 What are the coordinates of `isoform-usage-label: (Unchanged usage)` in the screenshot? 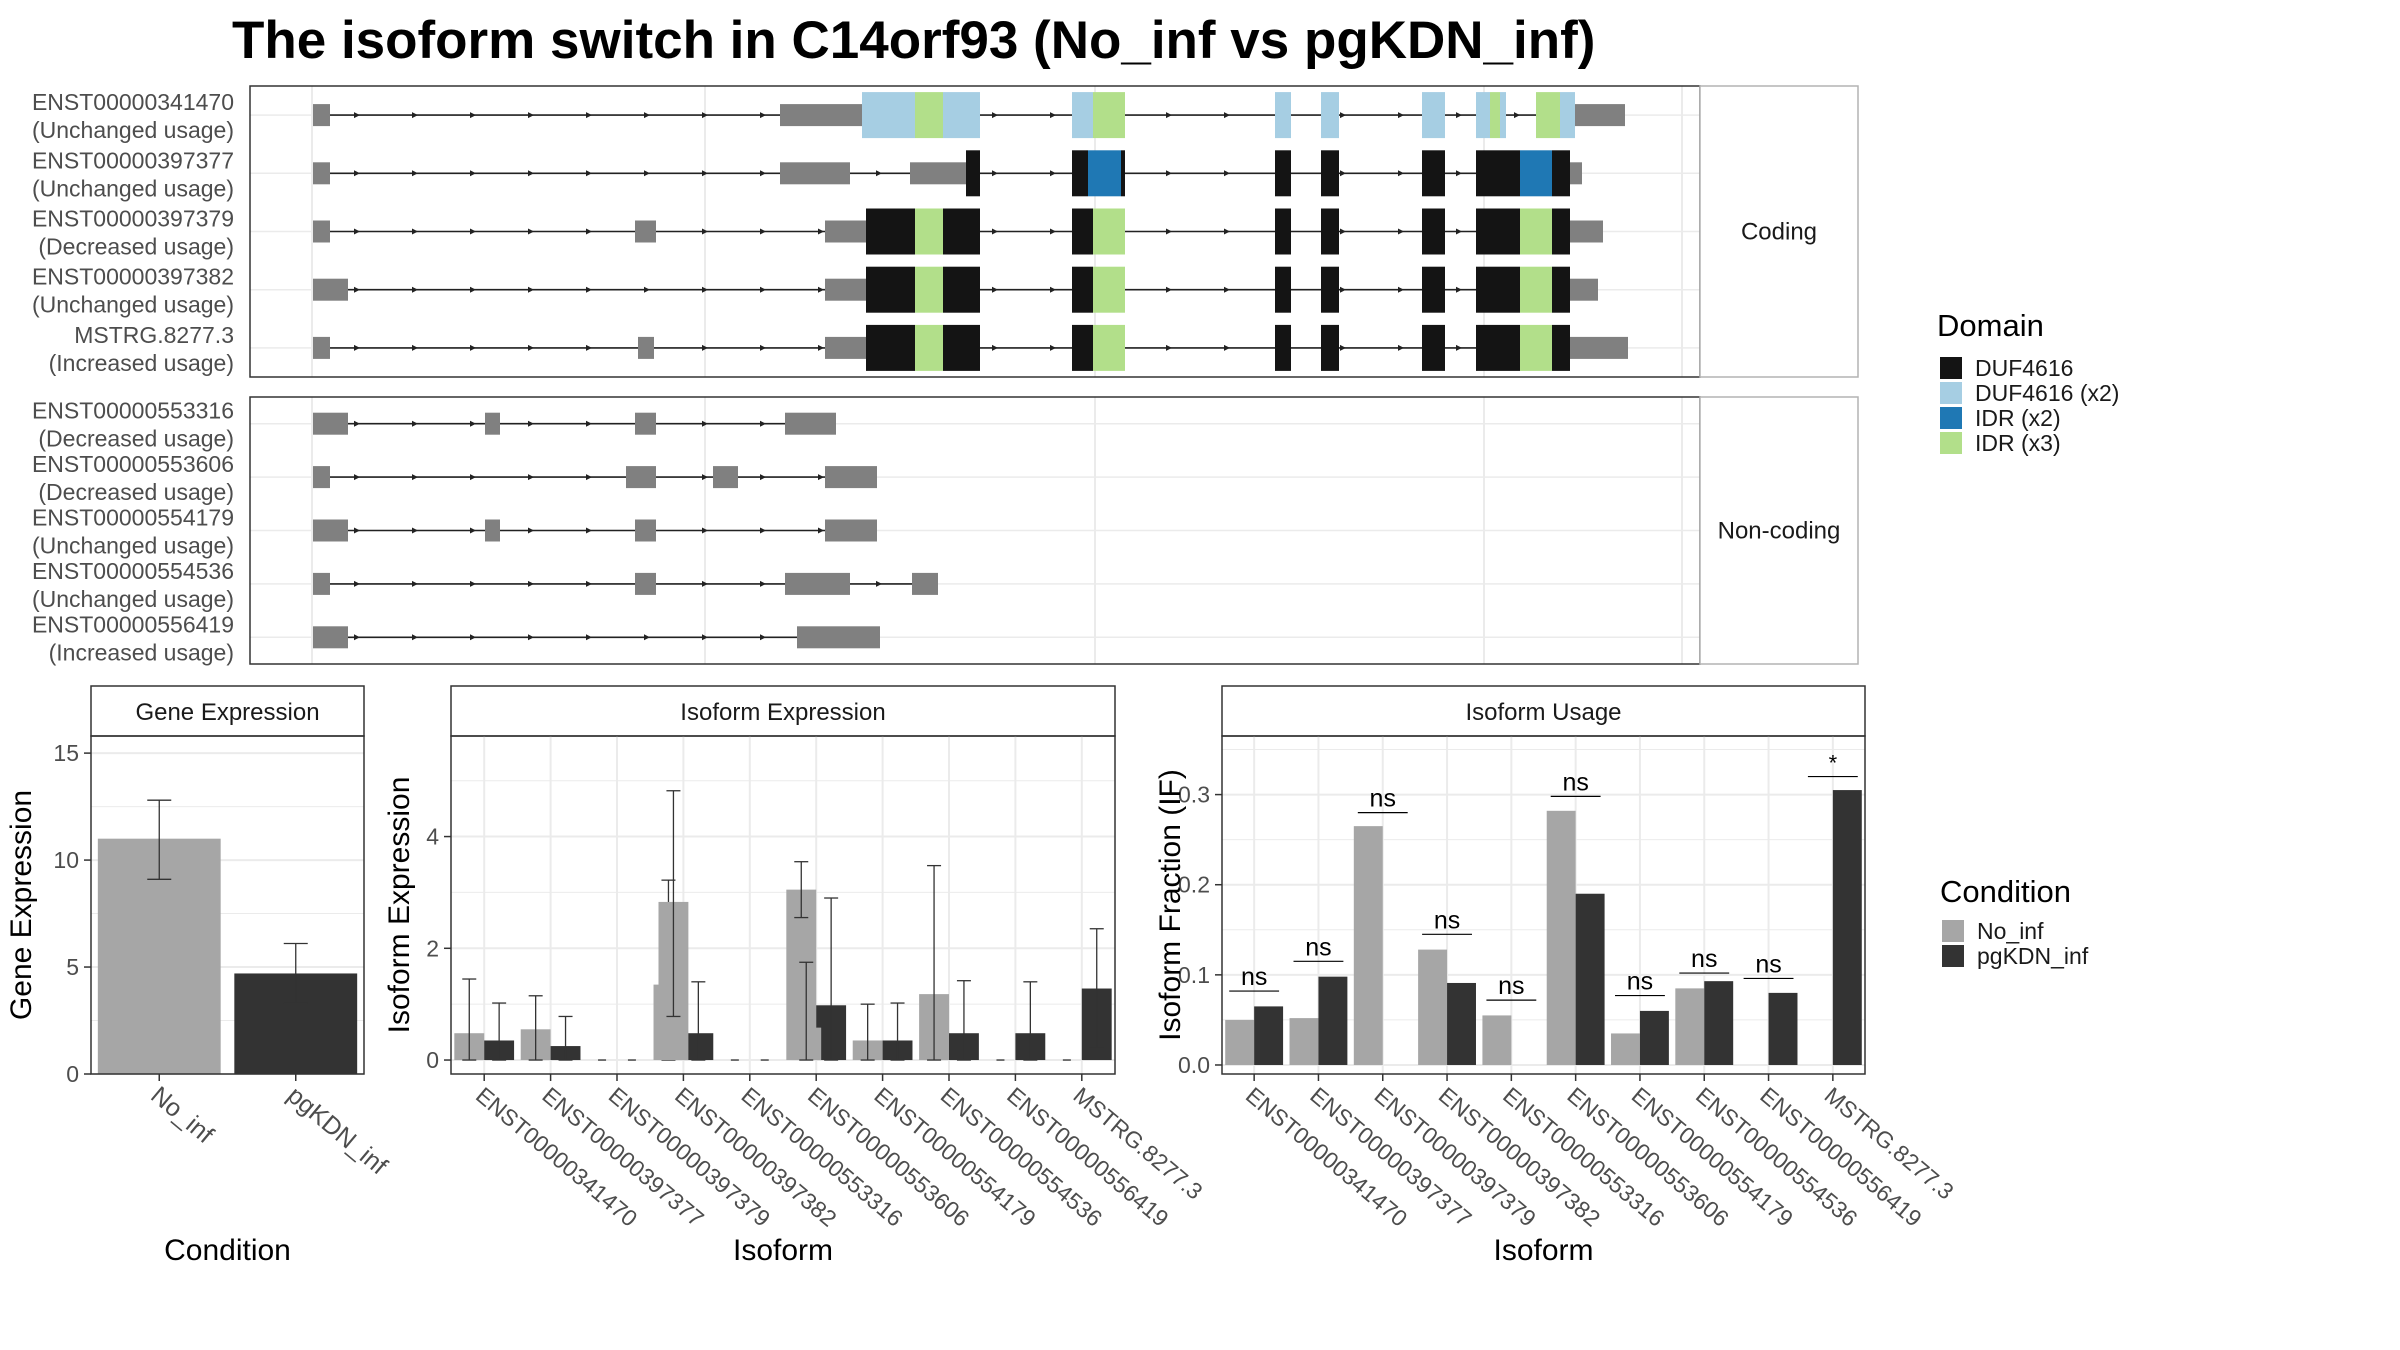 It's located at (133, 546).